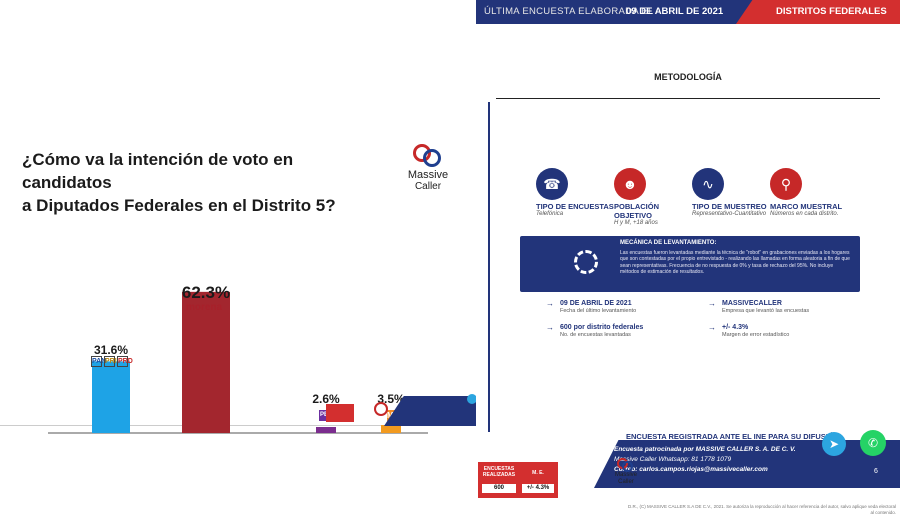 This screenshot has height=518, width=900. What do you see at coordinates (538, 488) in the screenshot?
I see `me-value: +/- 4.3%` at bounding box center [538, 488].